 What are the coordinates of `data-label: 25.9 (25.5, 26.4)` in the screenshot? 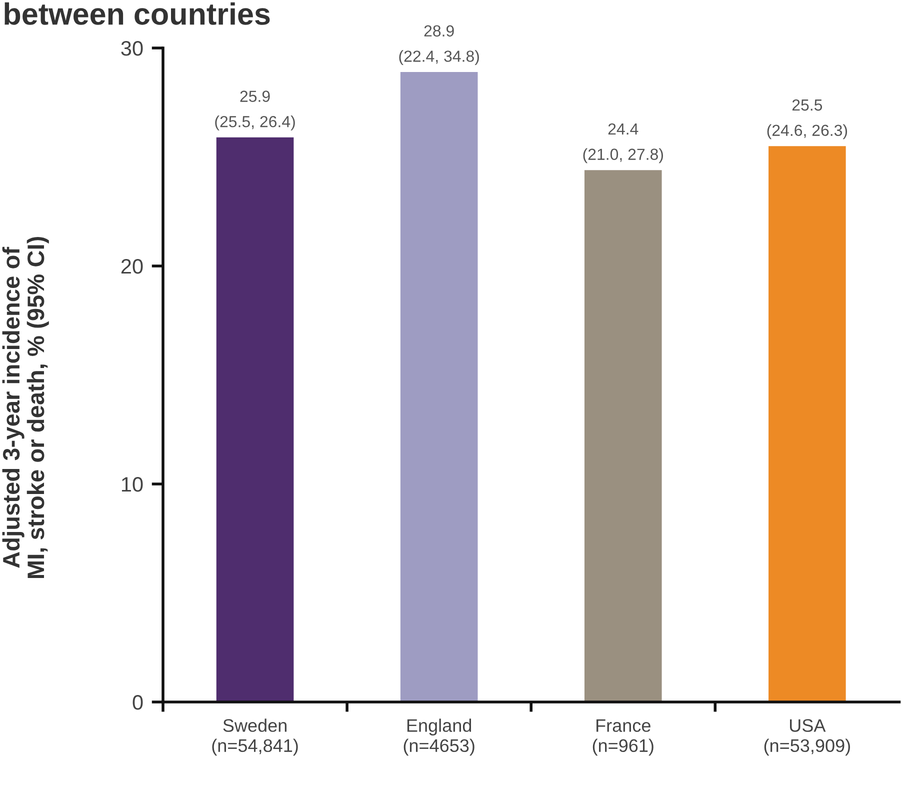 It's located at (255, 110).